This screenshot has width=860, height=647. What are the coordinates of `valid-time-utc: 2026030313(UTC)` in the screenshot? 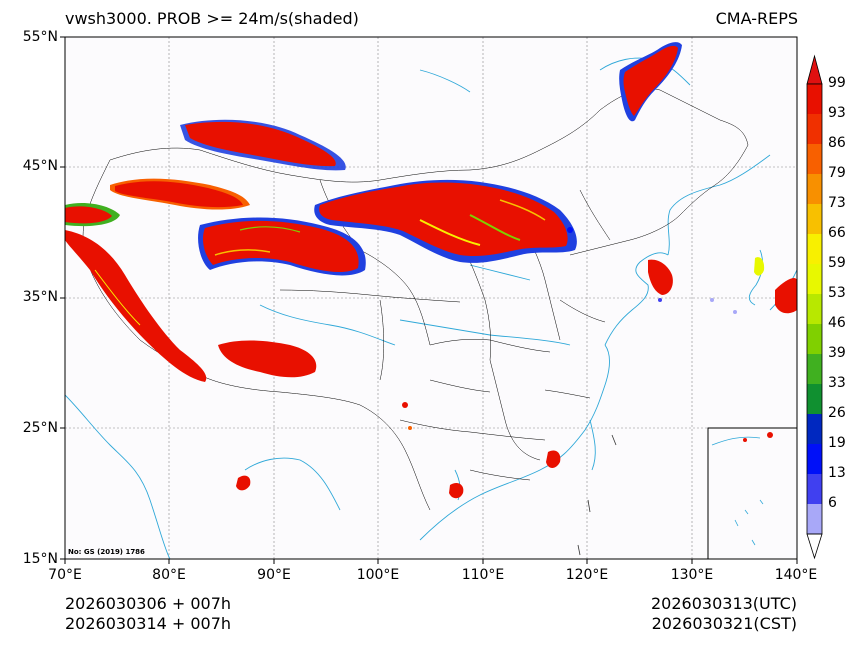 It's located at (724, 603).